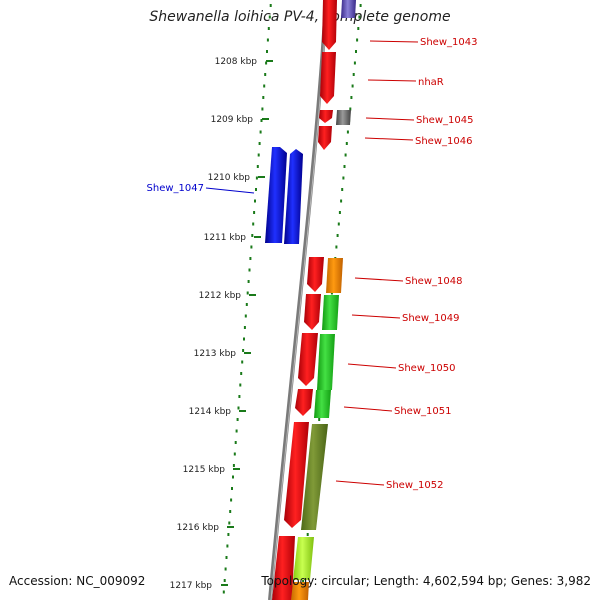 This screenshot has height=600, width=600. Describe the element at coordinates (431, 82) in the screenshot. I see `gene-label-nhar: nhaR` at that location.